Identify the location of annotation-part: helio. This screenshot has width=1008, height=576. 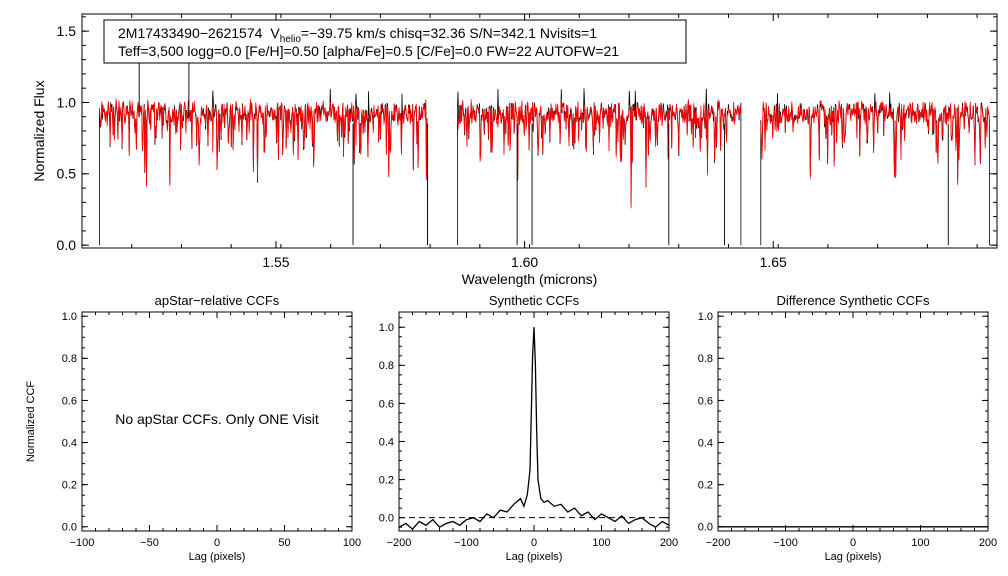
(291, 39).